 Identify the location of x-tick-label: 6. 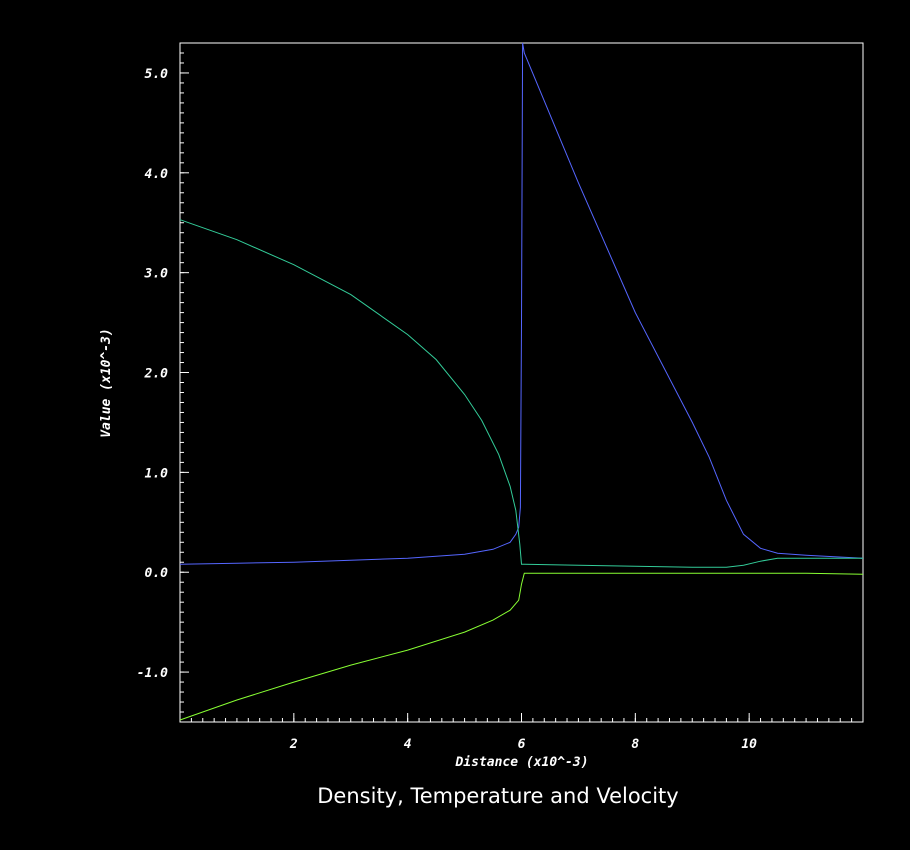
(522, 744).